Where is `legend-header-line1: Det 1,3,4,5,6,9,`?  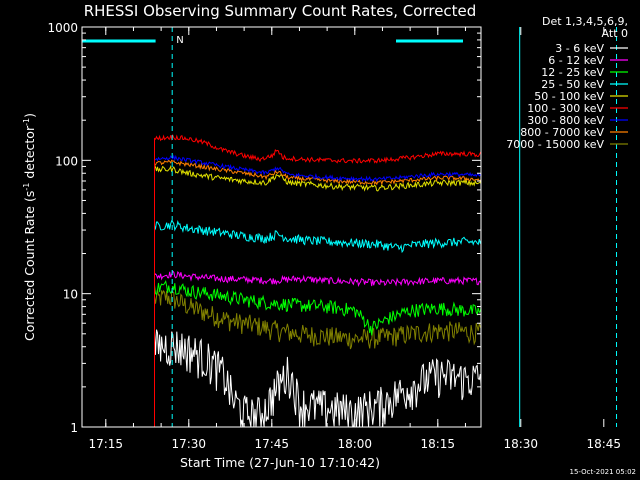
legend-header-line1: Det 1,3,4,5,6,9, is located at coordinates (585, 21).